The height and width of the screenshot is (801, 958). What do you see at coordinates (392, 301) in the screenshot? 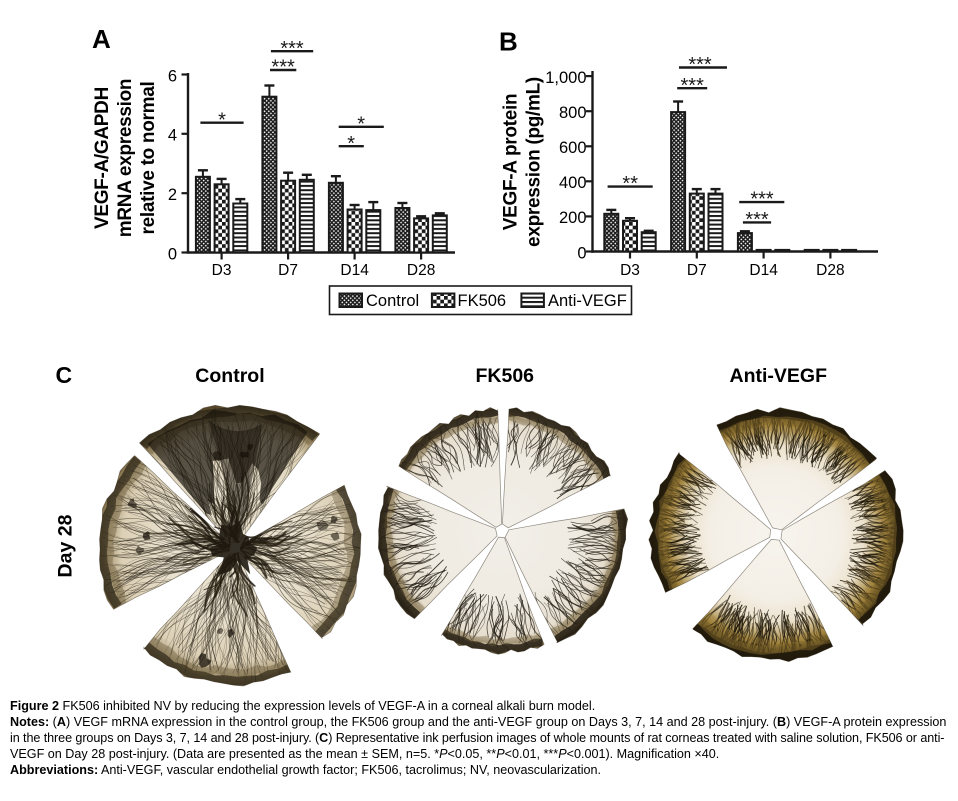
I see `svg-text: Control` at bounding box center [392, 301].